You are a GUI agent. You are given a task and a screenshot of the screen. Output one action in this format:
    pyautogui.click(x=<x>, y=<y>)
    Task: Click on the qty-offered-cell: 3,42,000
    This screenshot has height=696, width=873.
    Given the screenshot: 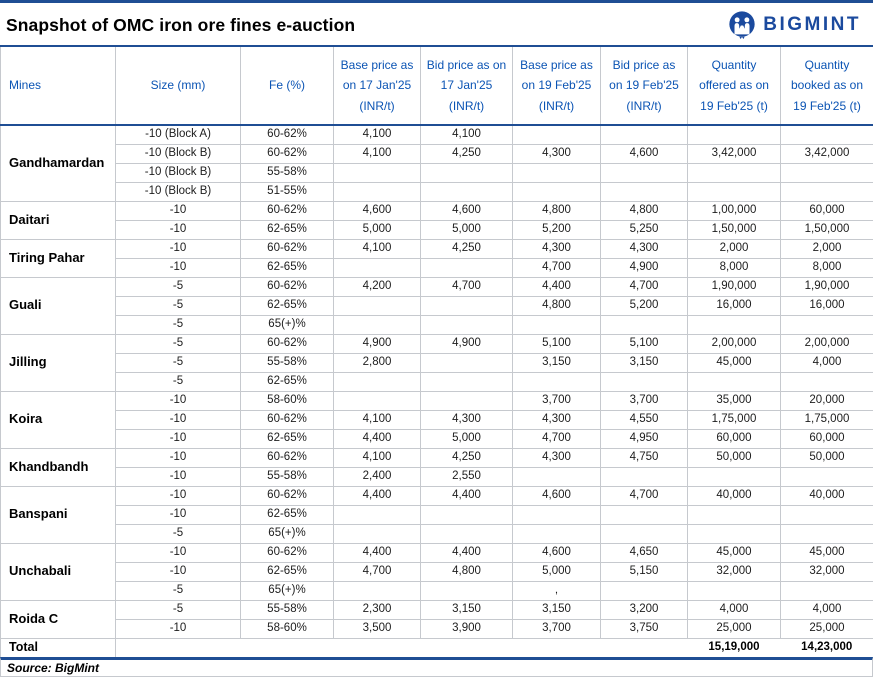 What is the action you would take?
    pyautogui.click(x=734, y=153)
    